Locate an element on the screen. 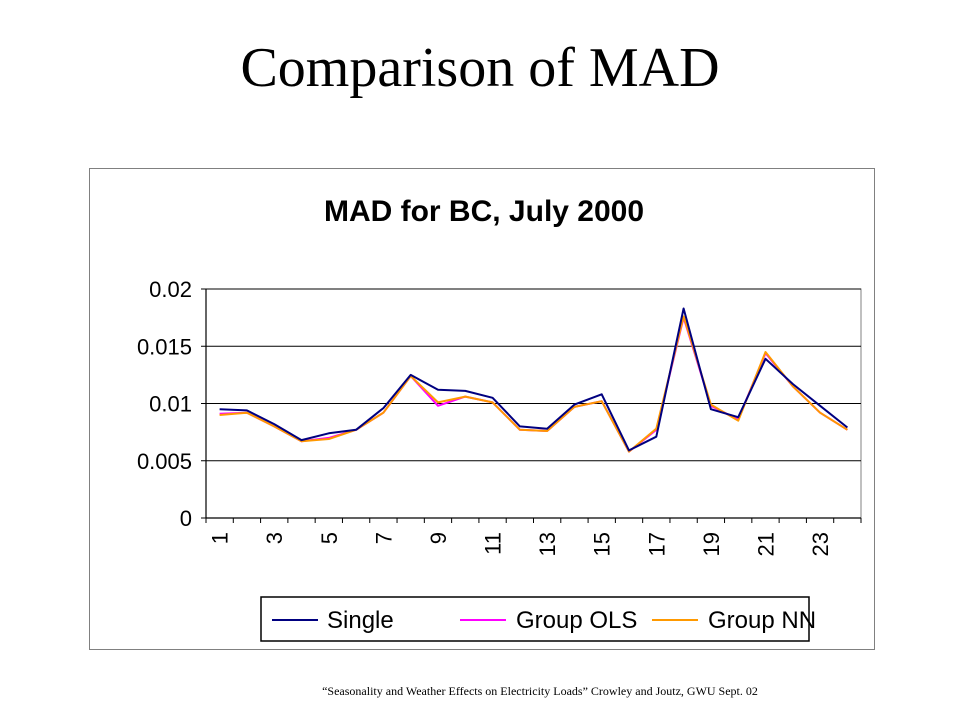 The image size is (960, 720). series-lines is located at coordinates (534, 380).